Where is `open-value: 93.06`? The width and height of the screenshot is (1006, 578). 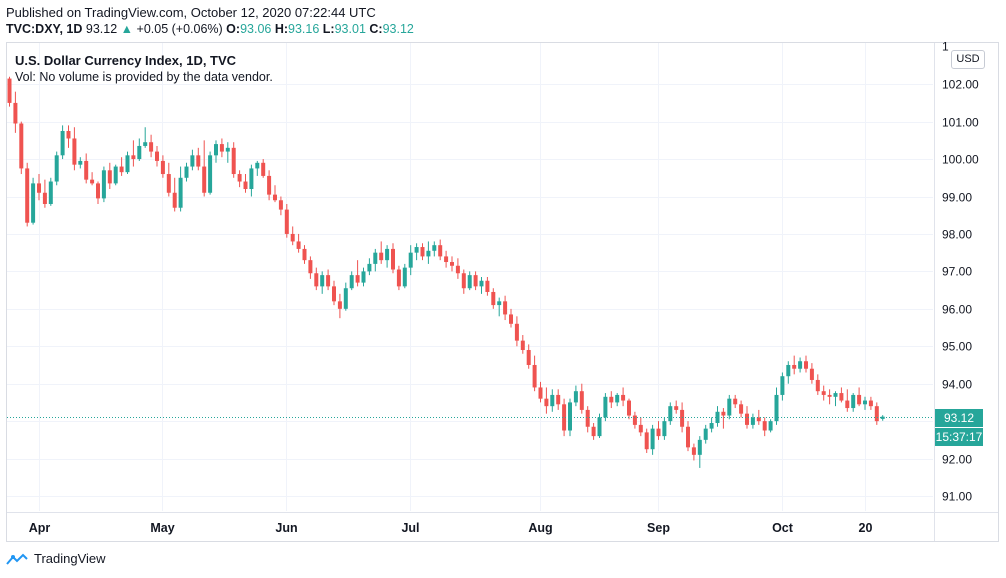
open-value: 93.06 is located at coordinates (256, 29).